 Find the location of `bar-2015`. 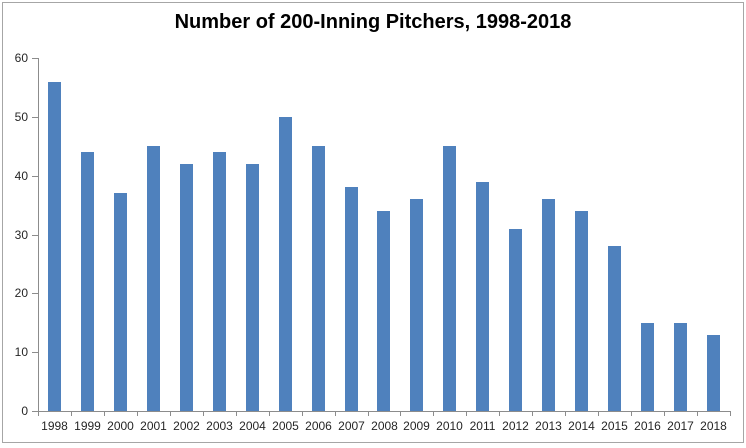

bar-2015 is located at coordinates (614, 328).